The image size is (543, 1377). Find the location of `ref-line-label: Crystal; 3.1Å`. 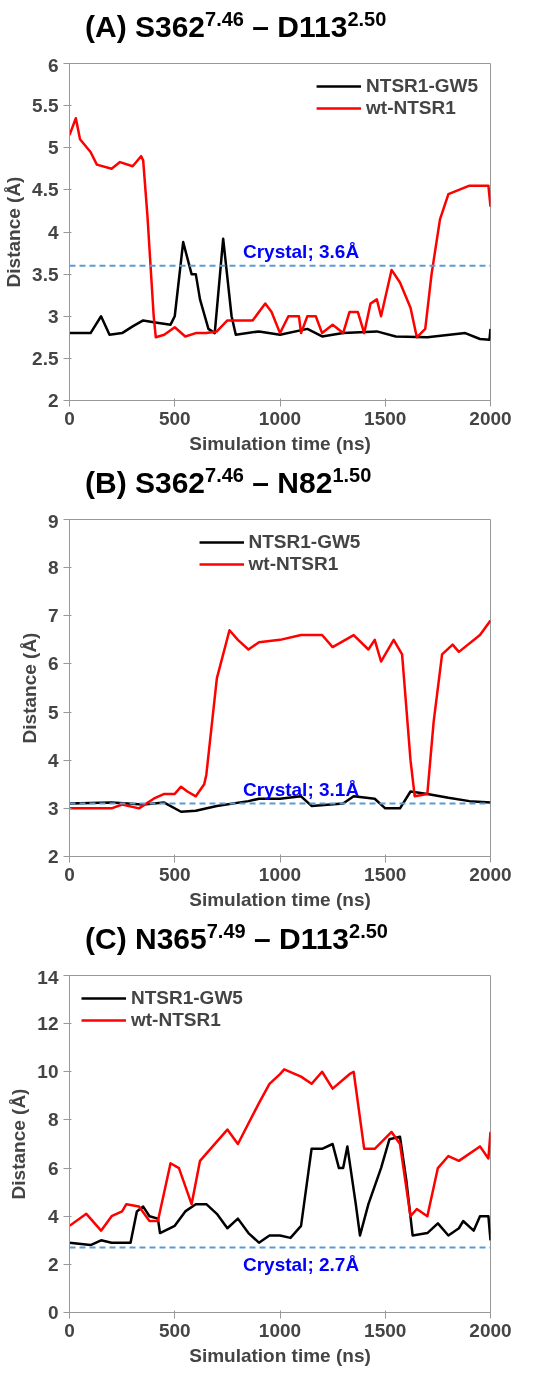

ref-line-label: Crystal; 3.1Å is located at coordinates (301, 789).